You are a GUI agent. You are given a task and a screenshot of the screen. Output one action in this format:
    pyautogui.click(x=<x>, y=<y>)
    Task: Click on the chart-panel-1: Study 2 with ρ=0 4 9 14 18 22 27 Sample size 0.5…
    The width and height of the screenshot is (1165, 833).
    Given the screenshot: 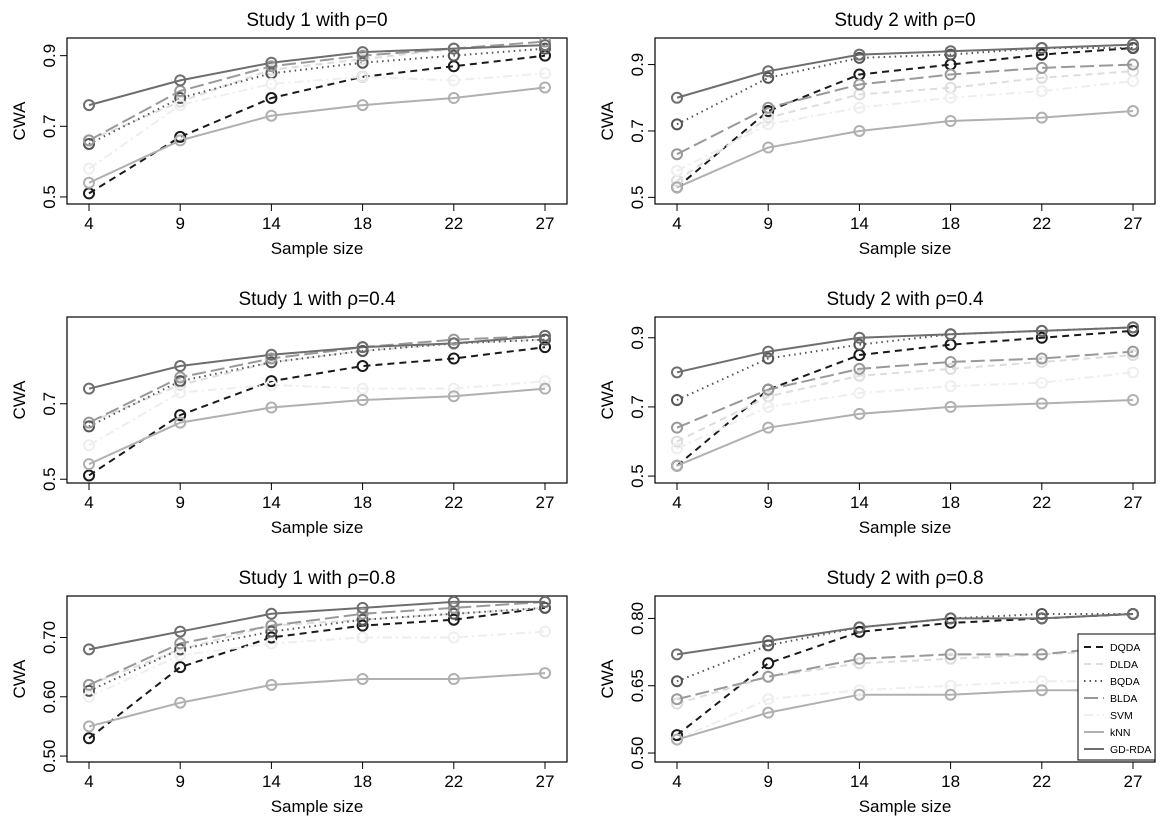 What is the action you would take?
    pyautogui.click(x=877, y=134)
    